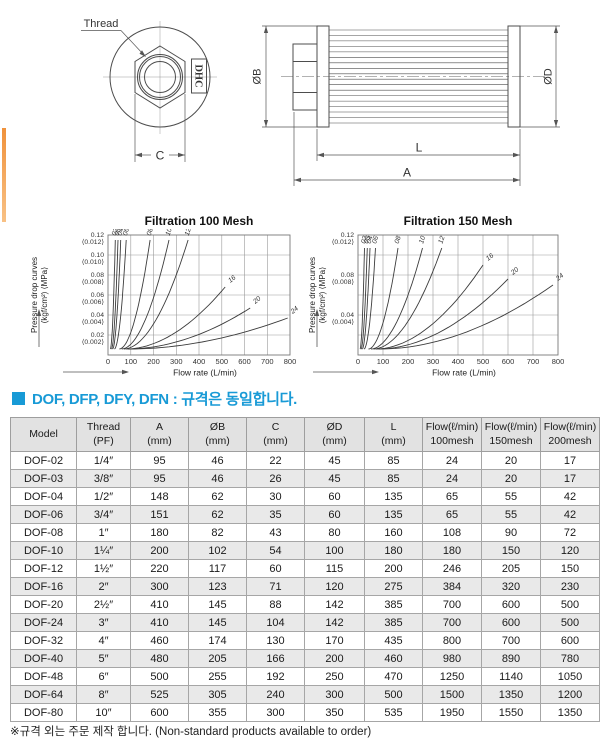 The width and height of the screenshot is (609, 744). What do you see at coordinates (393, 586) in the screenshot?
I see `table-cell: 275` at bounding box center [393, 586].